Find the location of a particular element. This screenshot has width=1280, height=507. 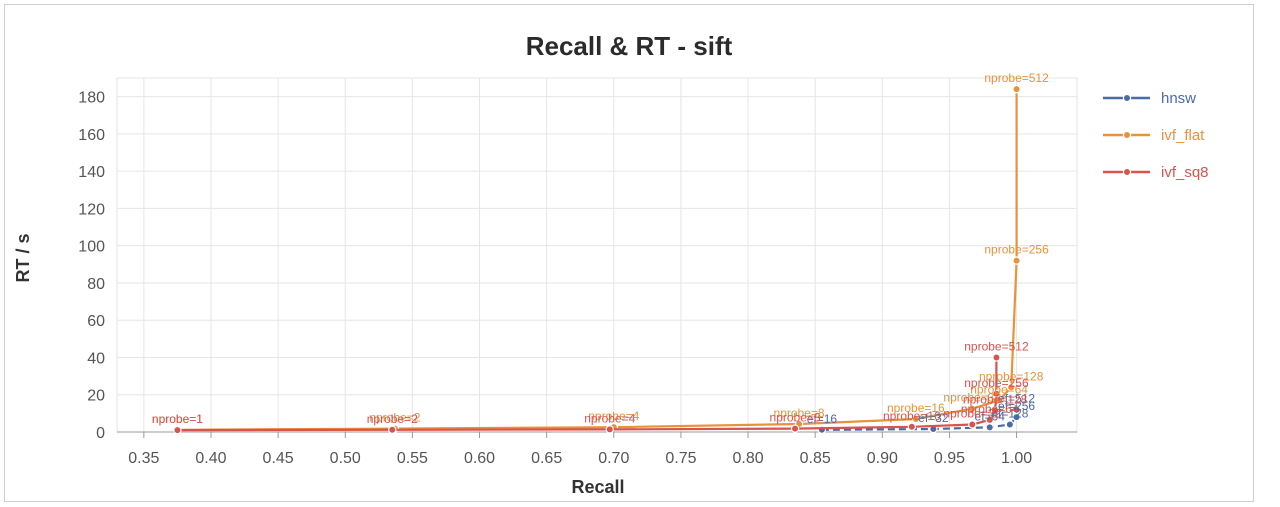

data-label-hnsw: ef=64 is located at coordinates (990, 416).